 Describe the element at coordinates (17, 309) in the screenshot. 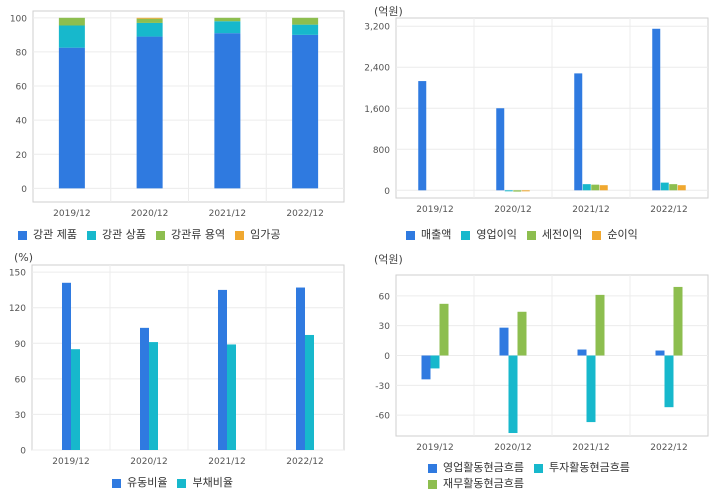

I see `y-tick-label: 120` at that location.